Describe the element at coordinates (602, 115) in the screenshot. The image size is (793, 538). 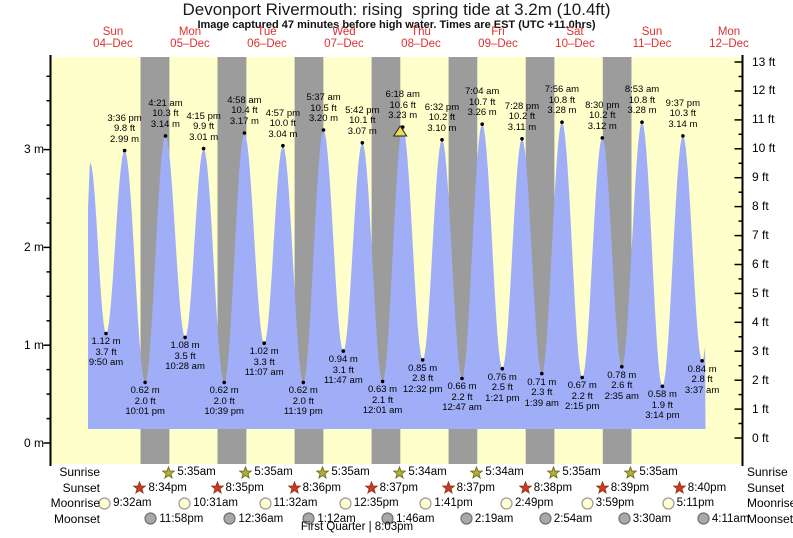
I see `tide-high-label: 8:30 pm 10.2 ft 3.12 m` at that location.